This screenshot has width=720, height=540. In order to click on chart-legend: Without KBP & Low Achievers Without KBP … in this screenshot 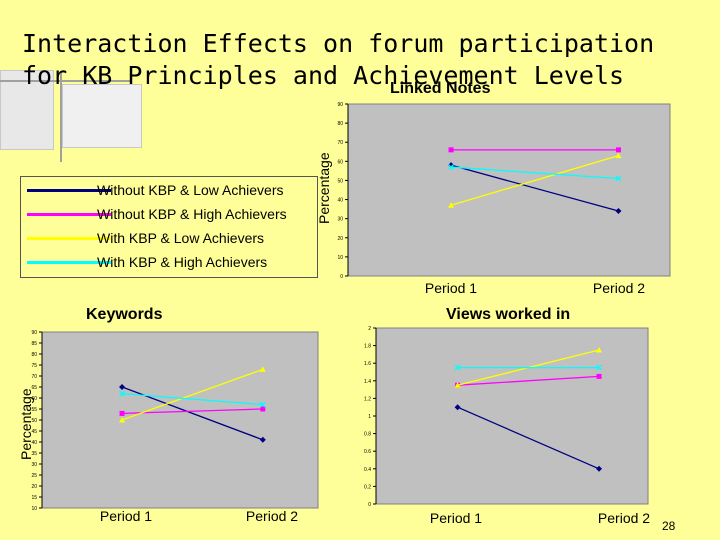, I will do `click(169, 227)`.